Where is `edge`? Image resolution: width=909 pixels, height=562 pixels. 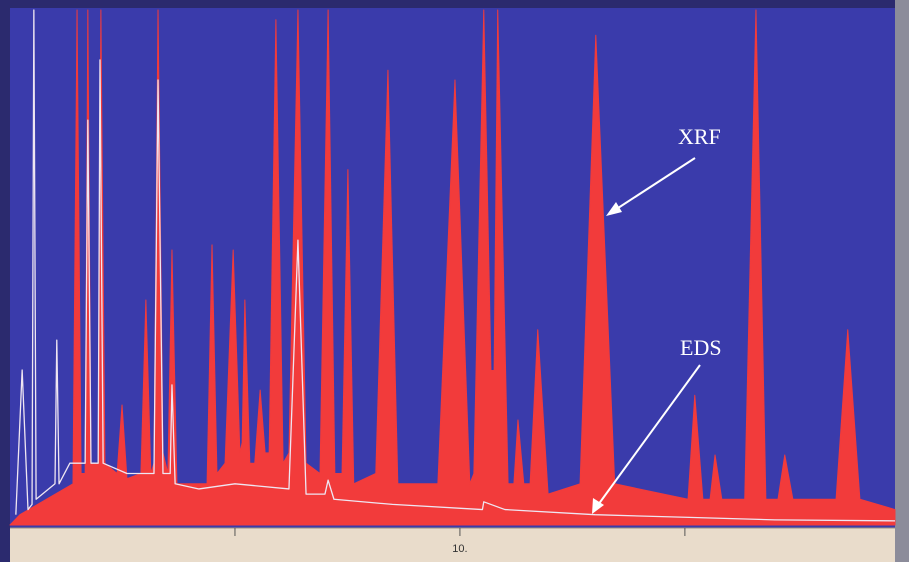 edge is located at coordinates (902, 281).